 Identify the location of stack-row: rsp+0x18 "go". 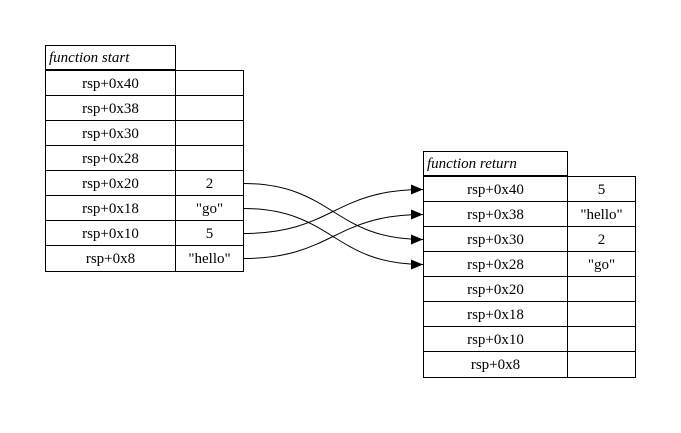
(144, 208).